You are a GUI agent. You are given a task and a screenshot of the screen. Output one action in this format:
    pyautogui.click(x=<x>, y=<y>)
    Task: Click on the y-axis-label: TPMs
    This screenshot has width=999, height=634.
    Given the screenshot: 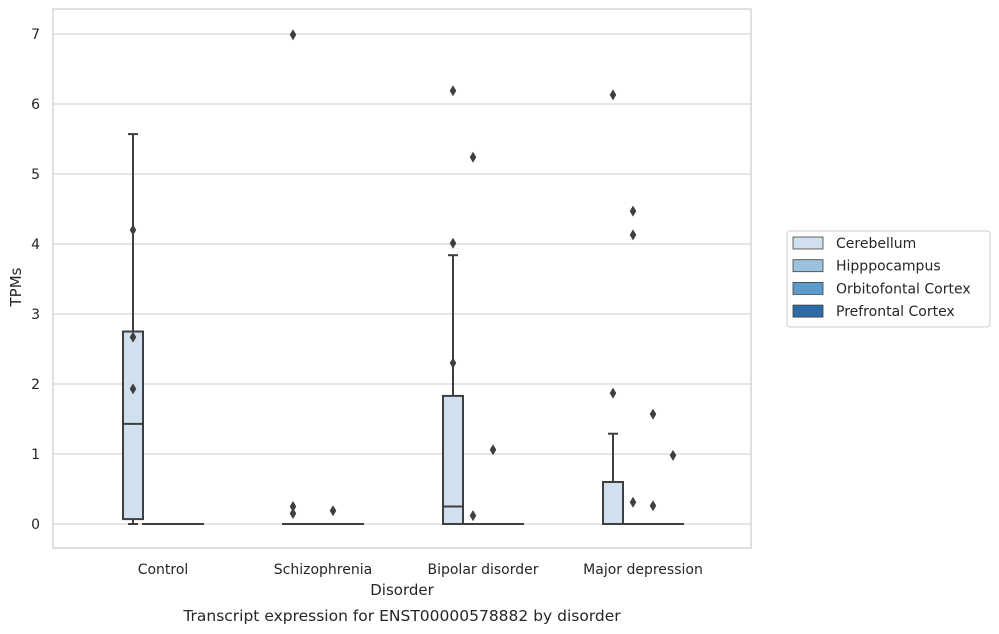 What is the action you would take?
    pyautogui.click(x=16, y=287)
    